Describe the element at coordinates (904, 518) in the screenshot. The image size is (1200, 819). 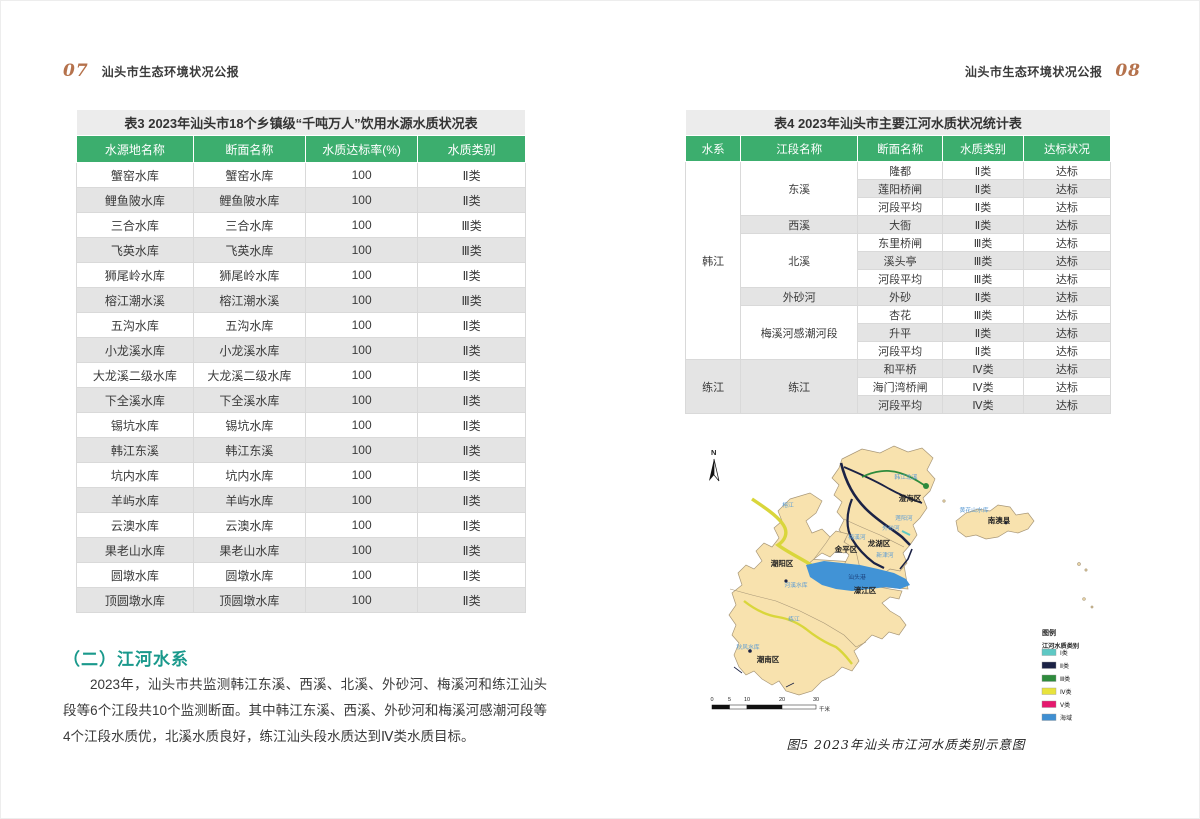
I see `water-label: 莲阳河` at that location.